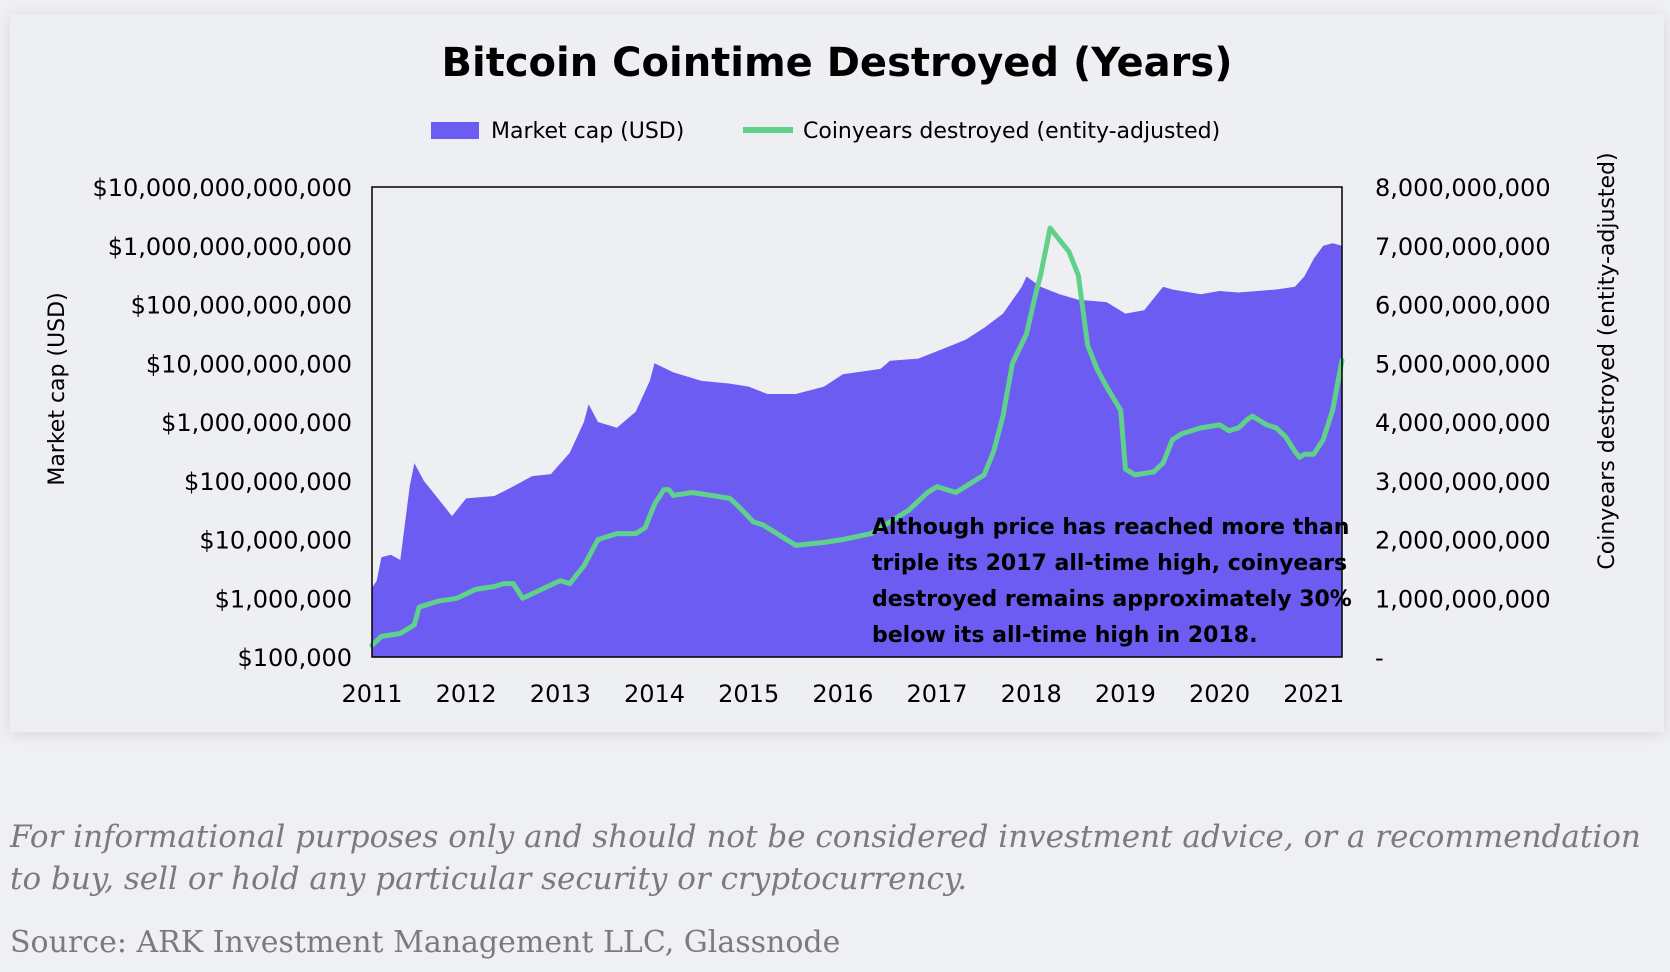 This screenshot has width=1670, height=972. Describe the element at coordinates (230, 247) in the screenshot. I see `y-left-tick-label: $1,000,000,000,000` at that location.